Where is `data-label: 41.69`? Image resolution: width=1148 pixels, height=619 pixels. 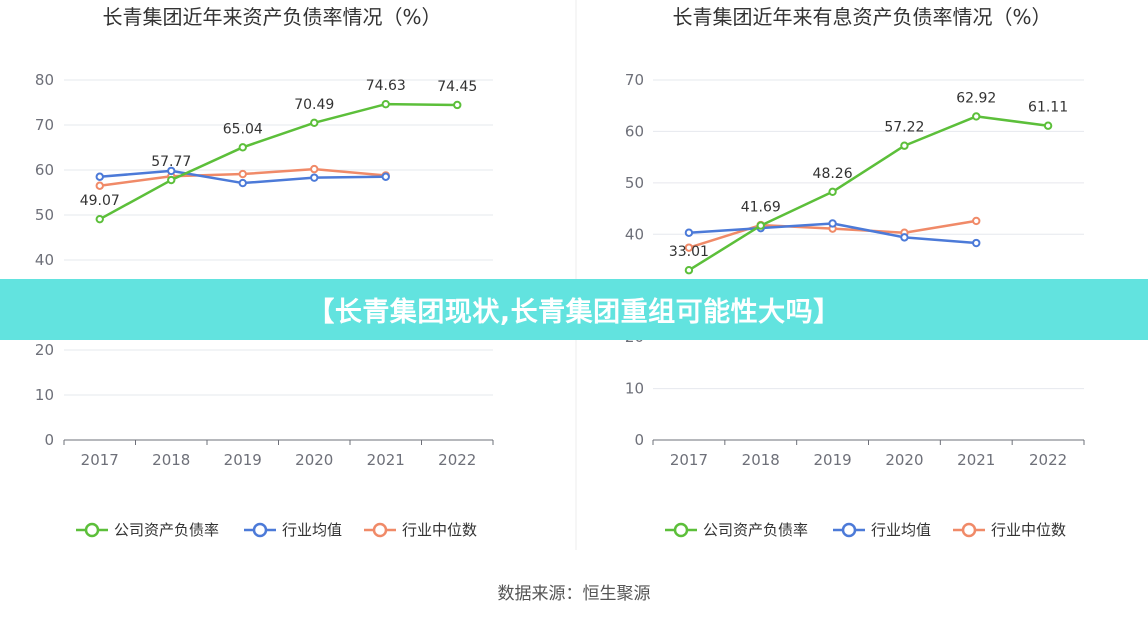
data-label: 41.69 is located at coordinates (761, 208).